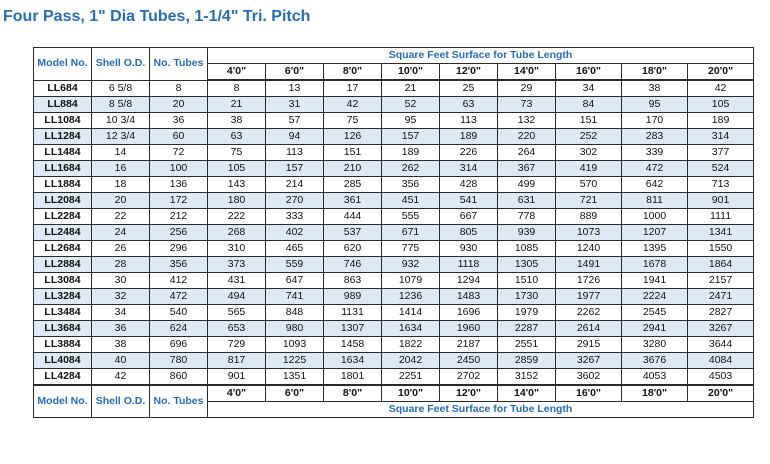  I want to click on surface-cell: 1207, so click(654, 232).